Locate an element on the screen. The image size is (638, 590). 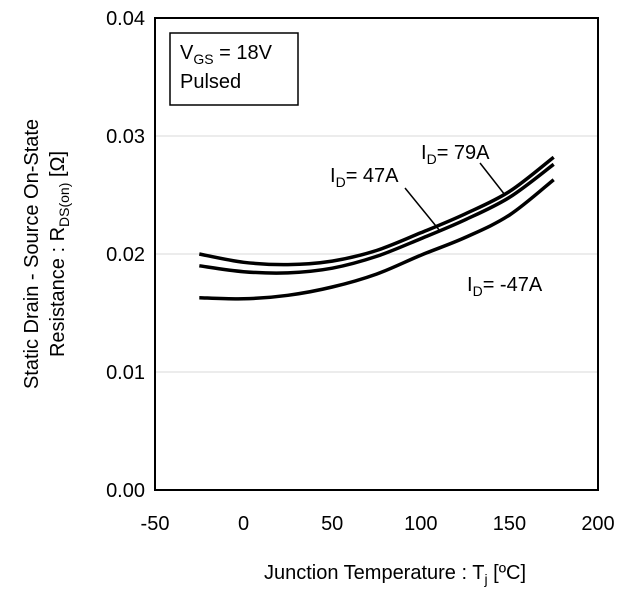
series-line-id-neg-47a is located at coordinates (377, 239).